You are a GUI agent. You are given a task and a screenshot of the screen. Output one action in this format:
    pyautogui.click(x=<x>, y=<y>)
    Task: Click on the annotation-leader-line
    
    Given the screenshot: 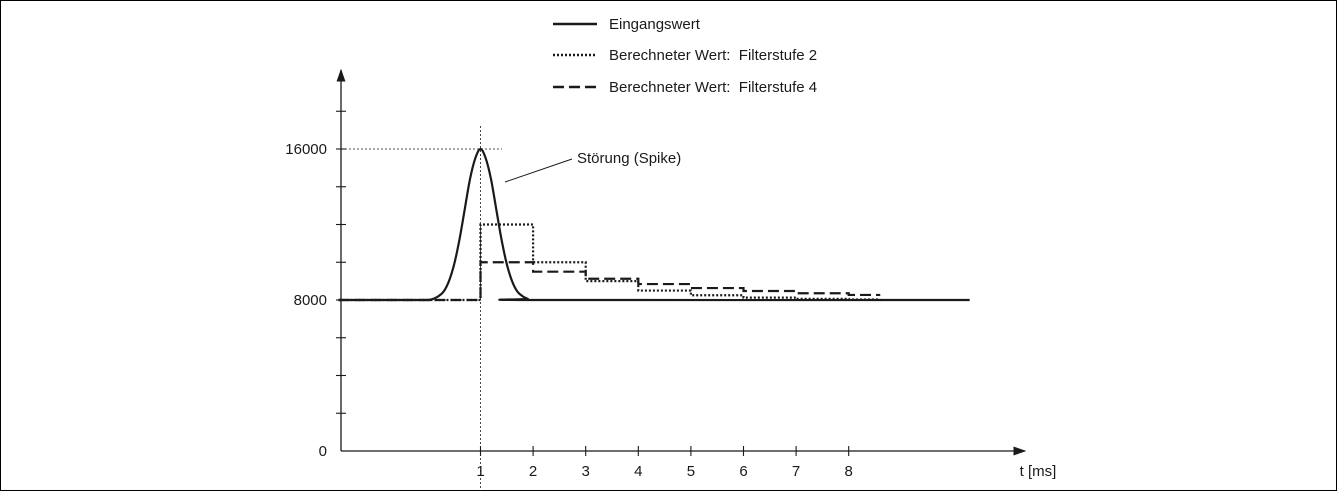 What is the action you would take?
    pyautogui.click(x=538, y=170)
    